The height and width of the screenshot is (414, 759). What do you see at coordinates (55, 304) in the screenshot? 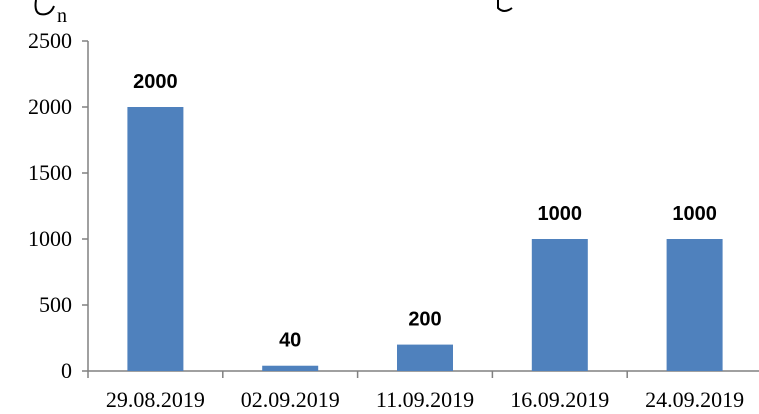
I see `y-tick-label: 500` at bounding box center [55, 304].